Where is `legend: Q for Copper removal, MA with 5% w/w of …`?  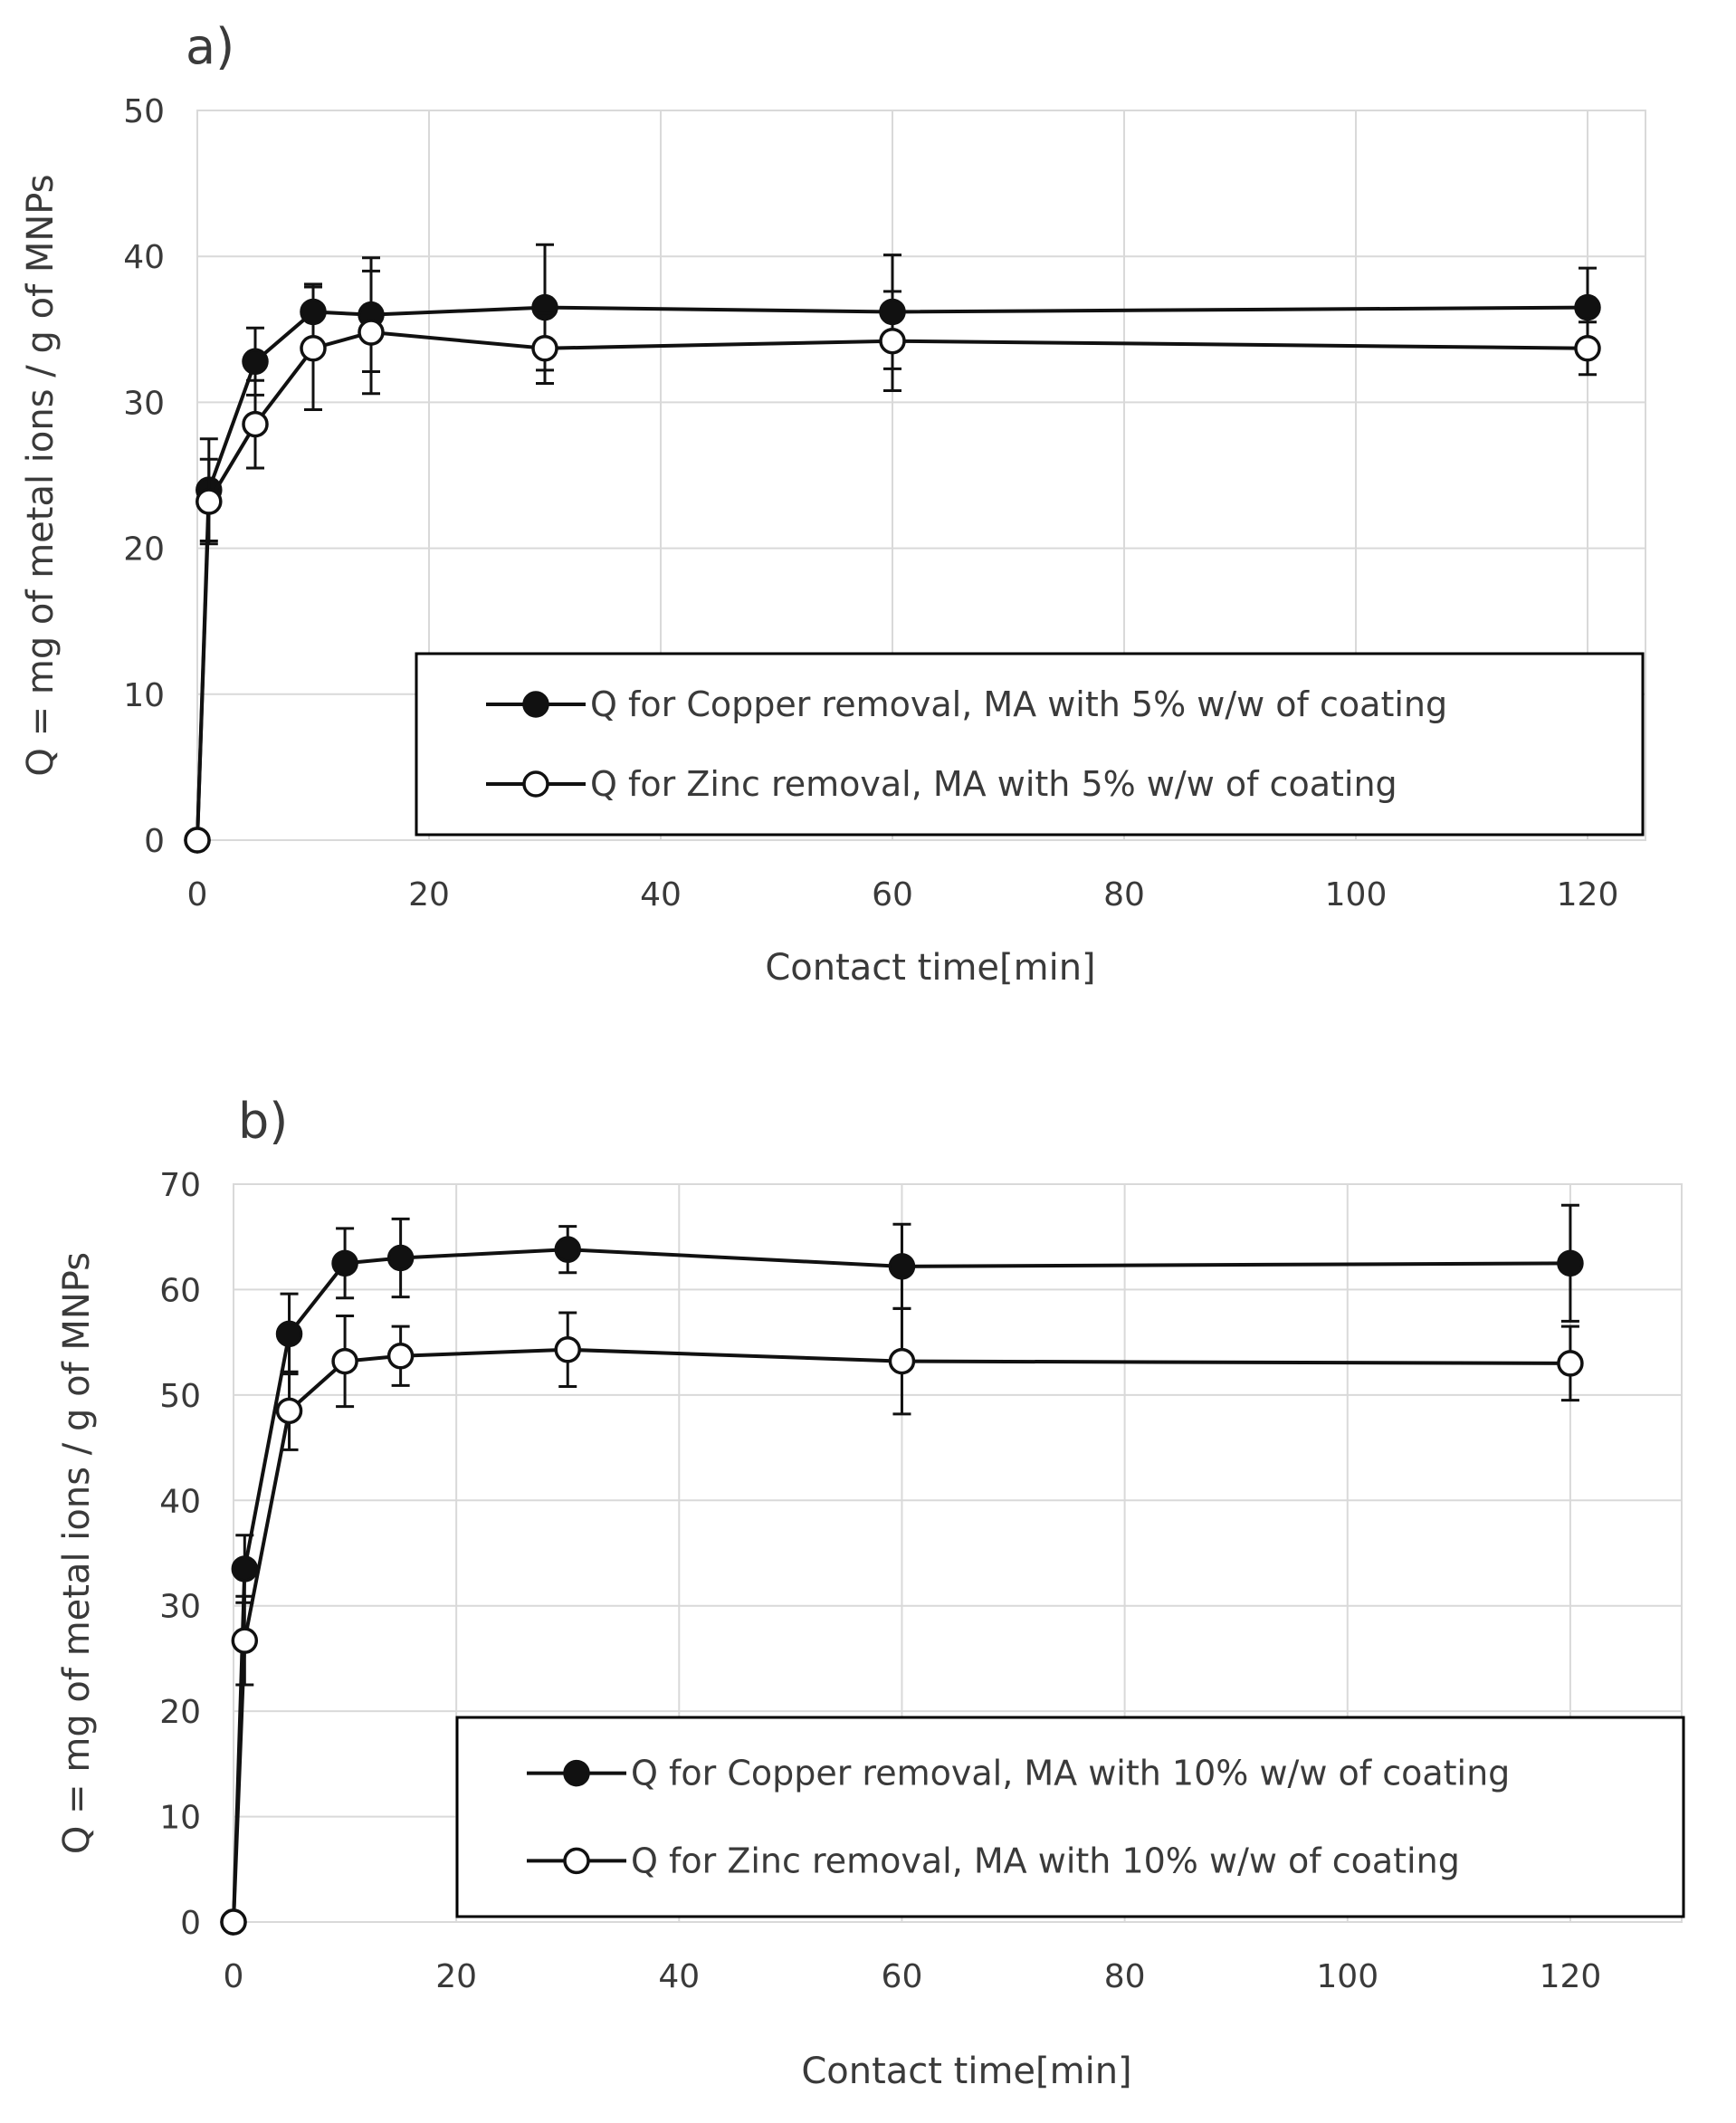
legend: Q for Copper removal, MA with 5% w/w of … is located at coordinates (1030, 744).